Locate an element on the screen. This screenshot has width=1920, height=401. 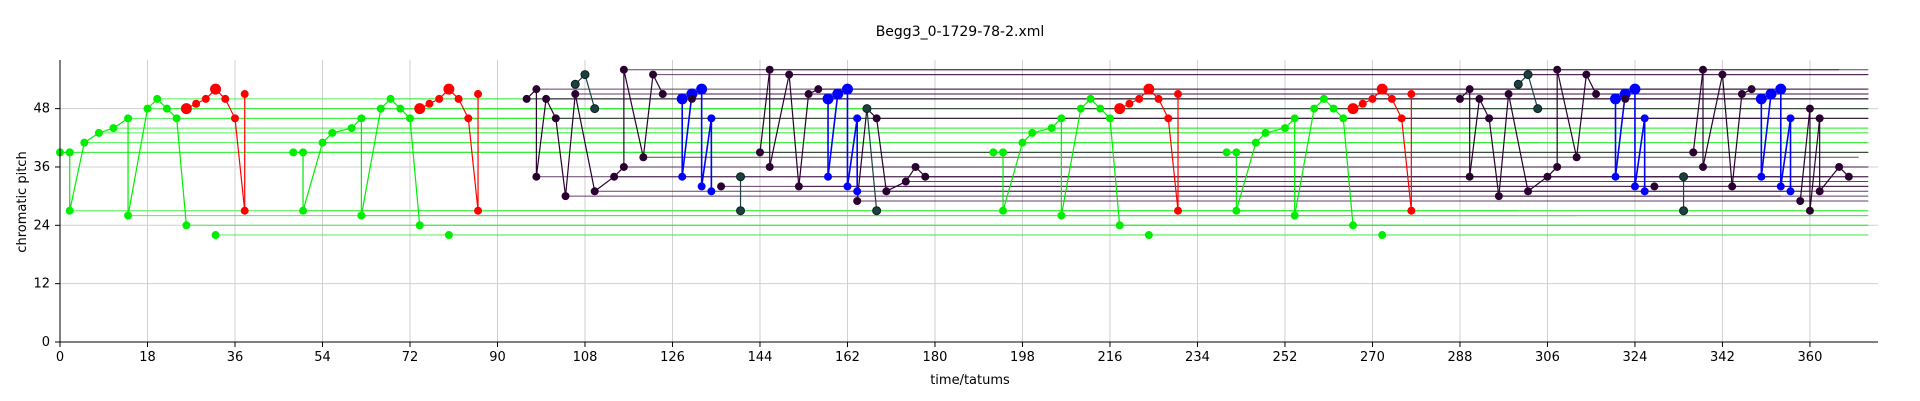
x-tick-label: 198 is located at coordinates (1022, 357).